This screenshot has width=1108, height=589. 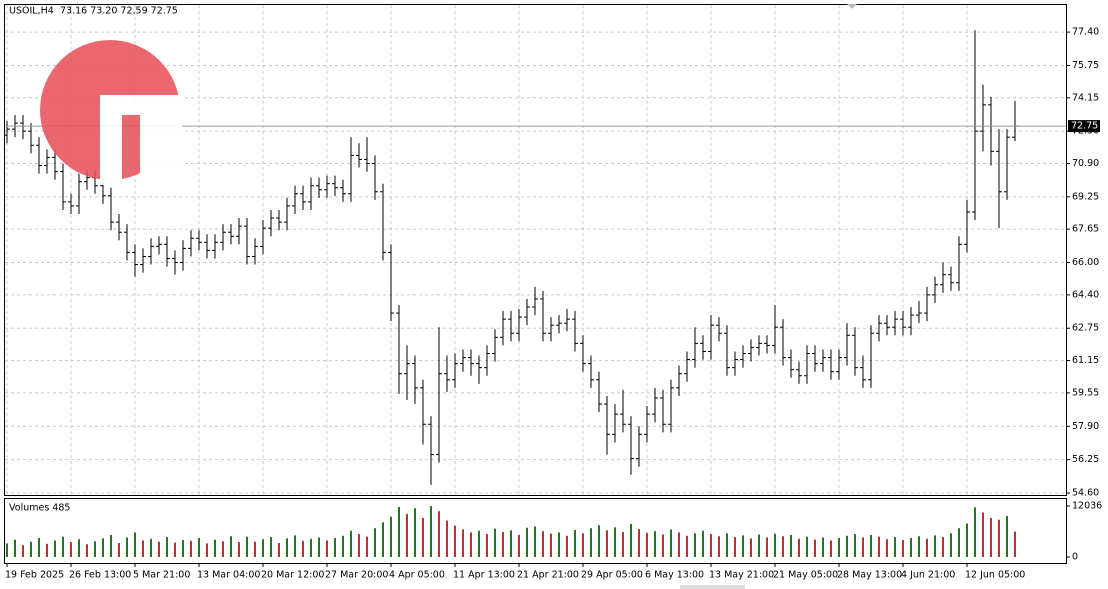 What do you see at coordinates (100, 575) in the screenshot?
I see `x-tick-label: 26 Feb 13:00` at bounding box center [100, 575].